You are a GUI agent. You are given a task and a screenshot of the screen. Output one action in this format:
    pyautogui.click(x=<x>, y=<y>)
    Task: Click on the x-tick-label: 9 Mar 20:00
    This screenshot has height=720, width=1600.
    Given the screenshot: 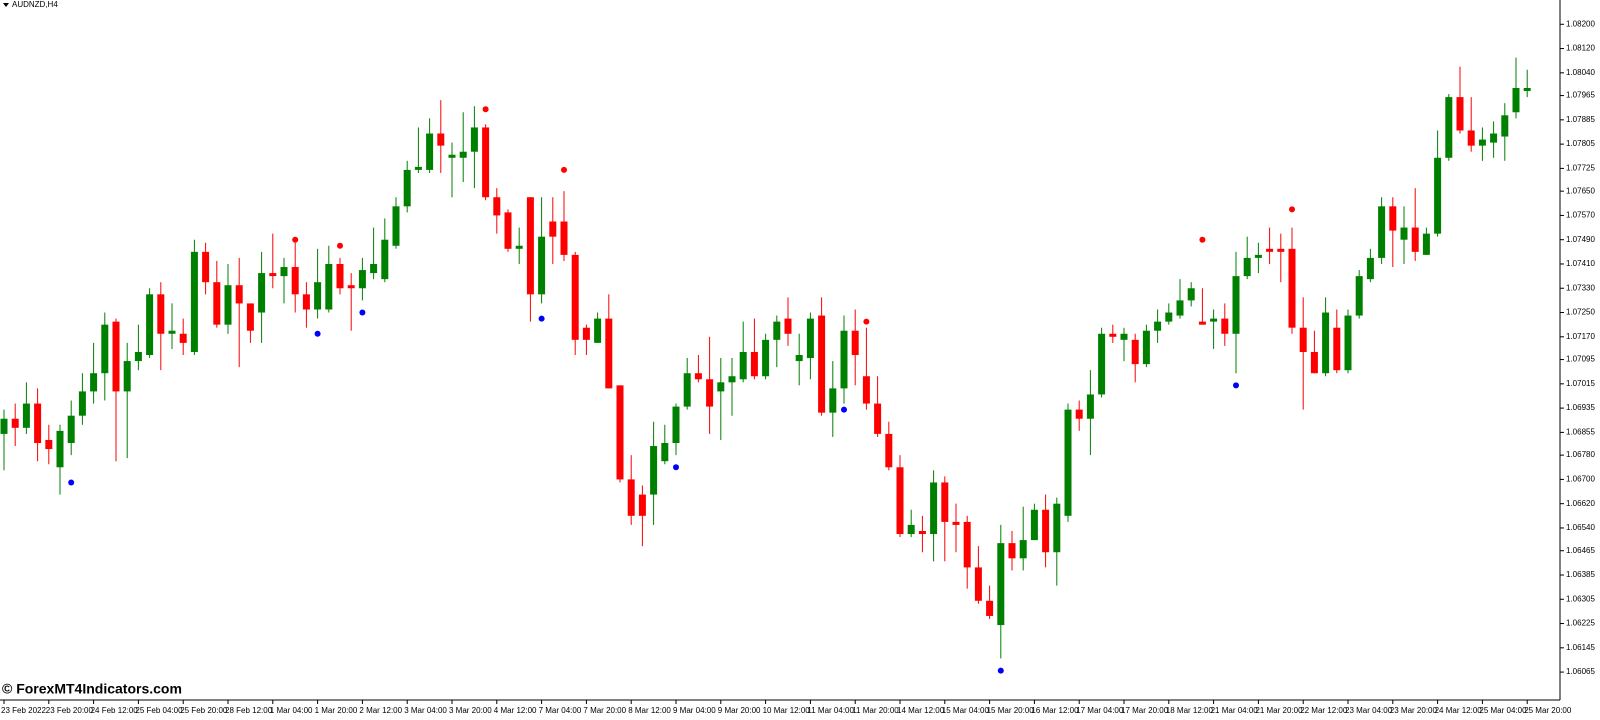 What is the action you would take?
    pyautogui.click(x=739, y=710)
    